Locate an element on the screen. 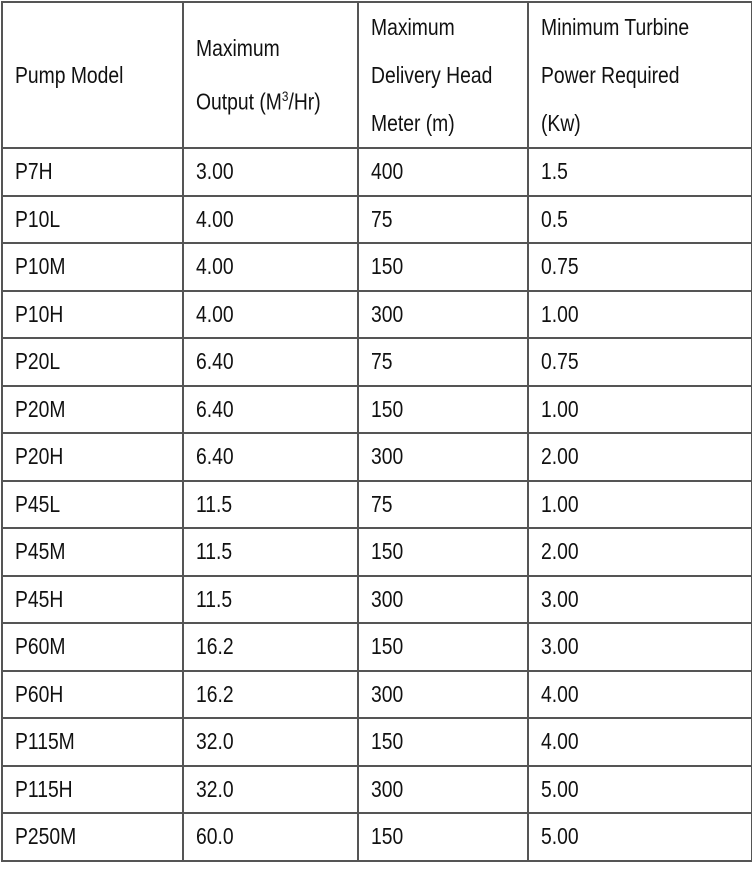  cell-min-turbine-power: 0.75 is located at coordinates (639, 267).